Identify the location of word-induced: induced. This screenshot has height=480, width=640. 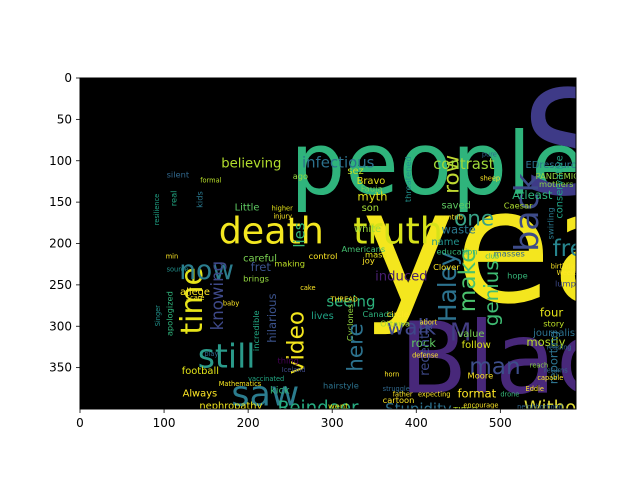
(401, 277).